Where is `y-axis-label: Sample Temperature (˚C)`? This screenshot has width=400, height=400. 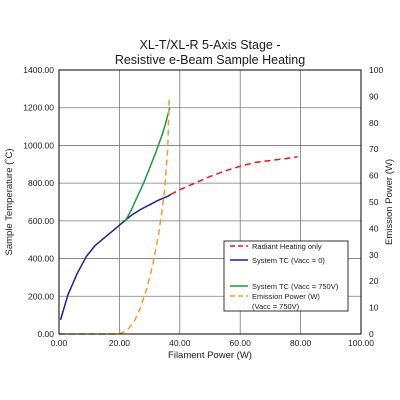 y-axis-label: Sample Temperature (˚C) is located at coordinates (9, 201).